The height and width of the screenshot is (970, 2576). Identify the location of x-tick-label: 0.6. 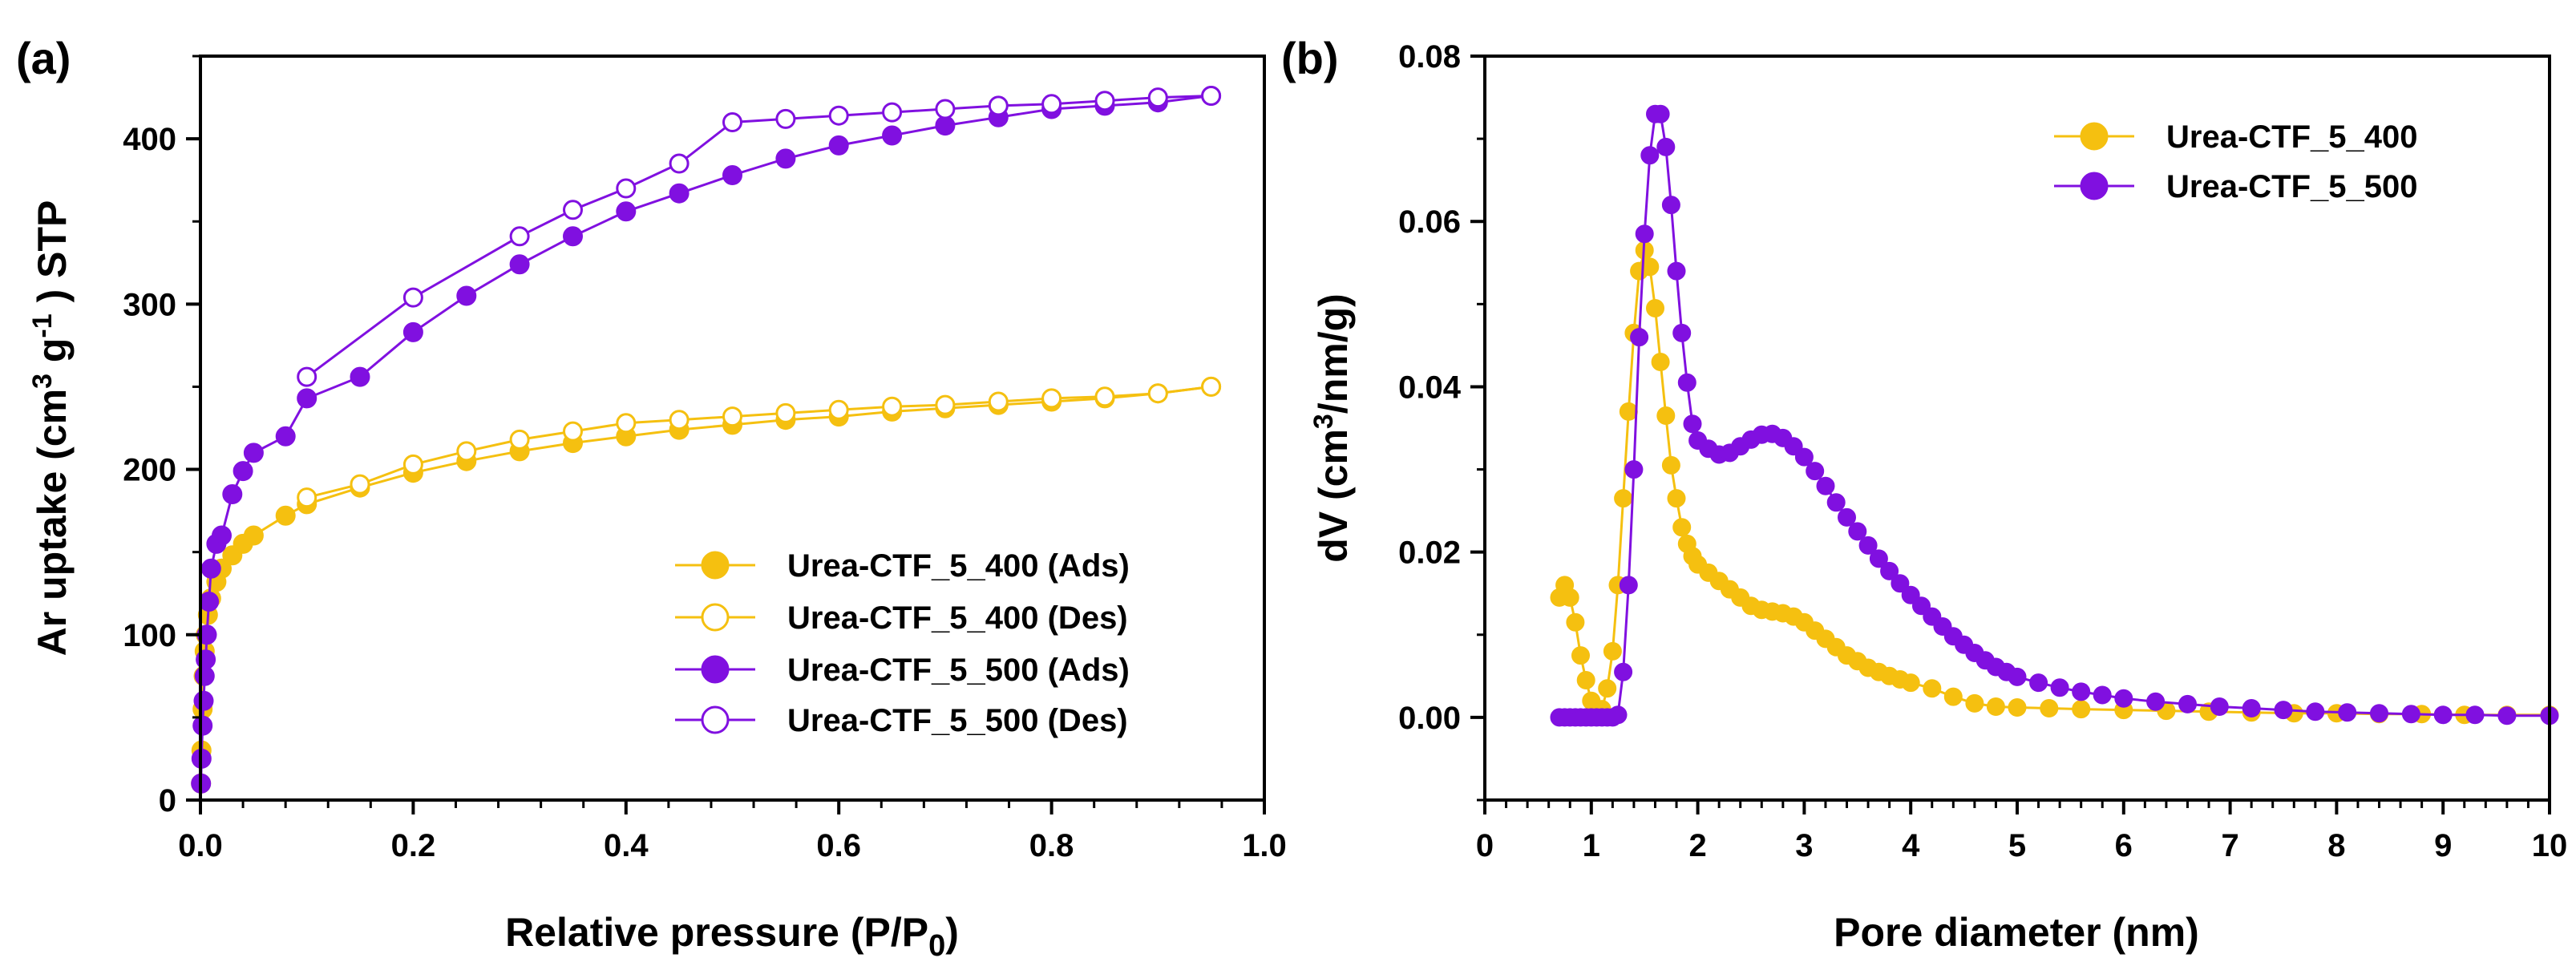
(838, 845).